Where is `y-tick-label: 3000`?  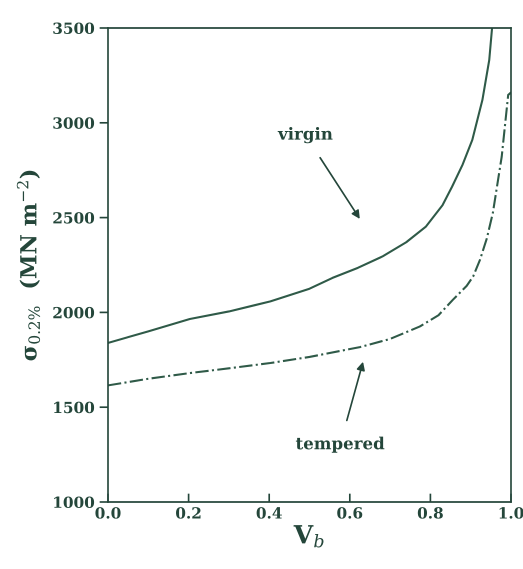
y-tick-label: 3000 is located at coordinates (73, 123).